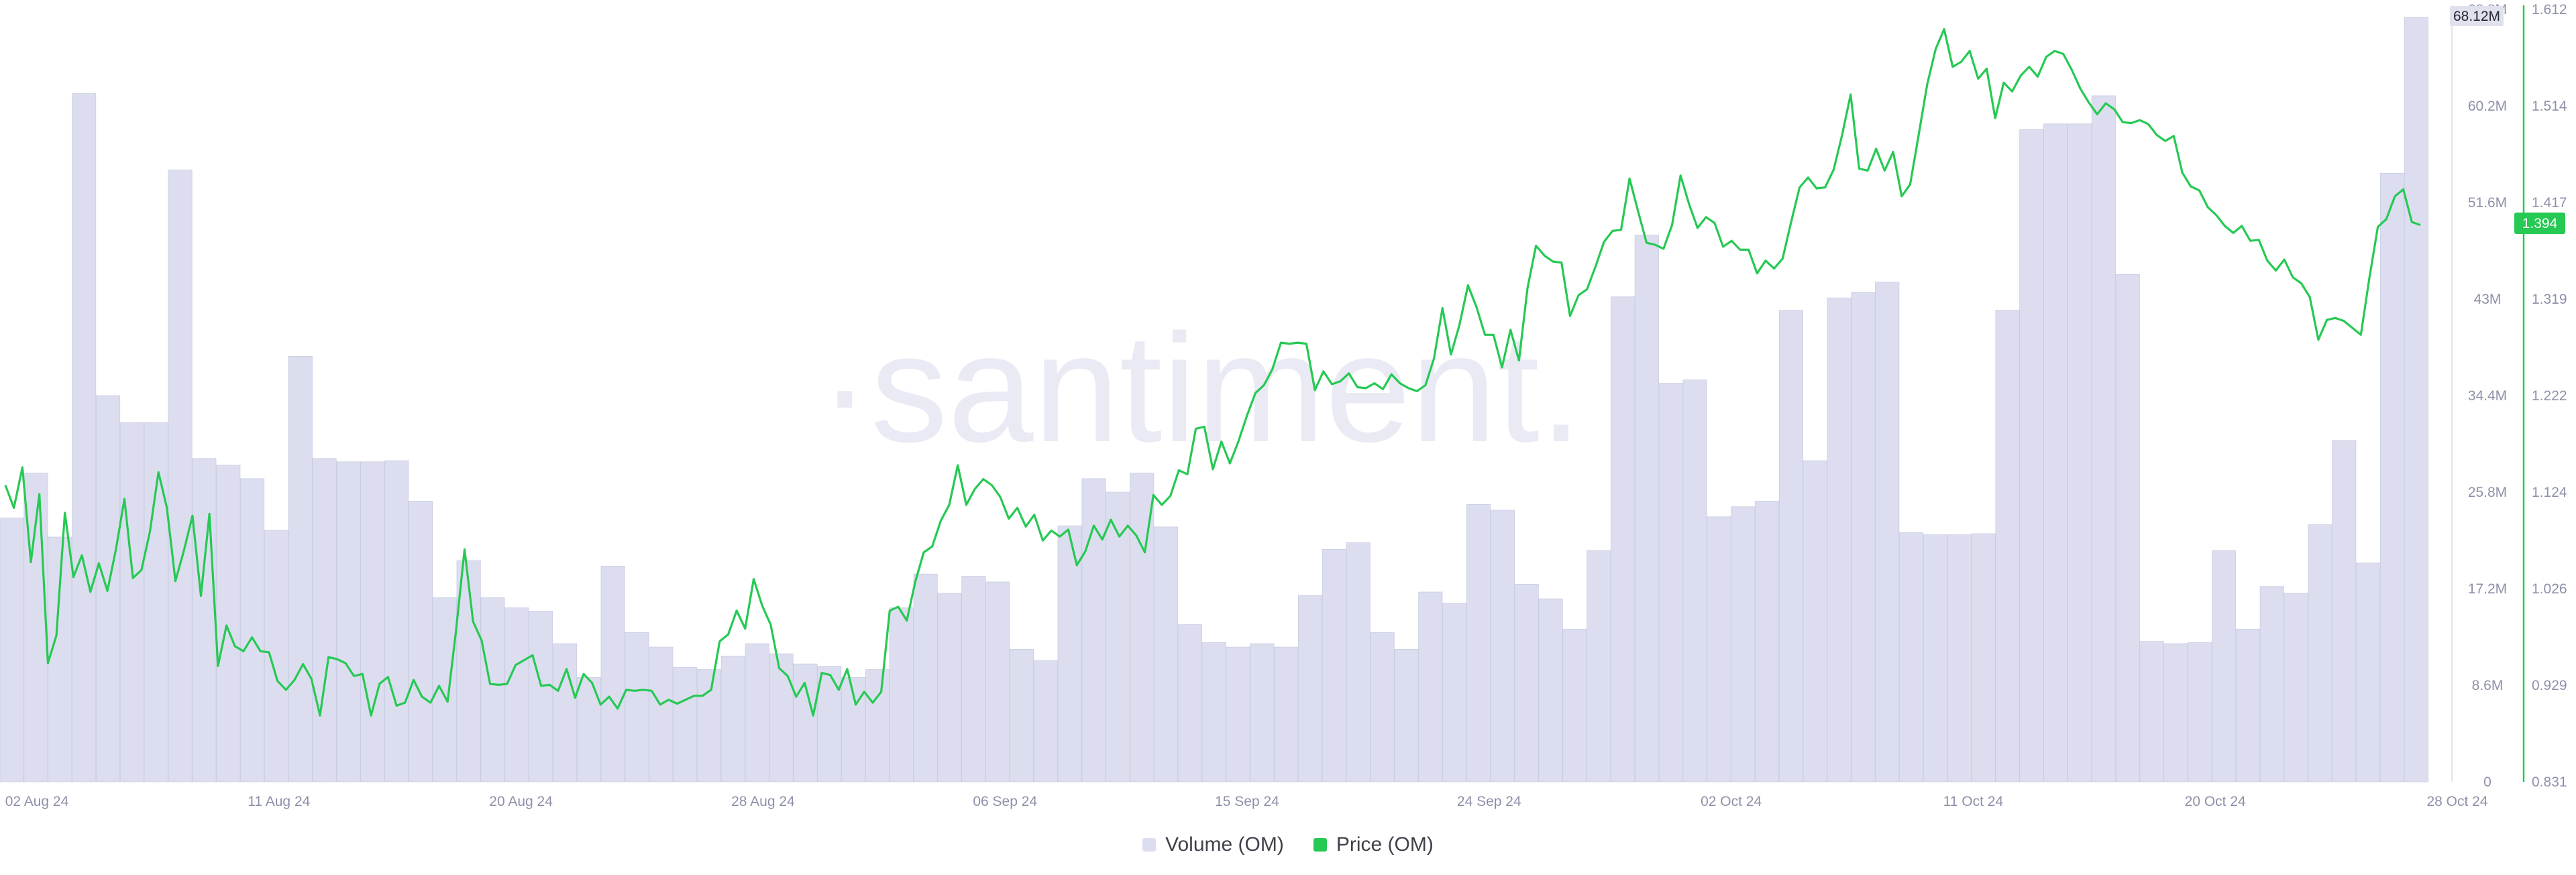 This screenshot has width=2576, height=875. I want to click on volume-tick-label: 25.8M, so click(2487, 492).